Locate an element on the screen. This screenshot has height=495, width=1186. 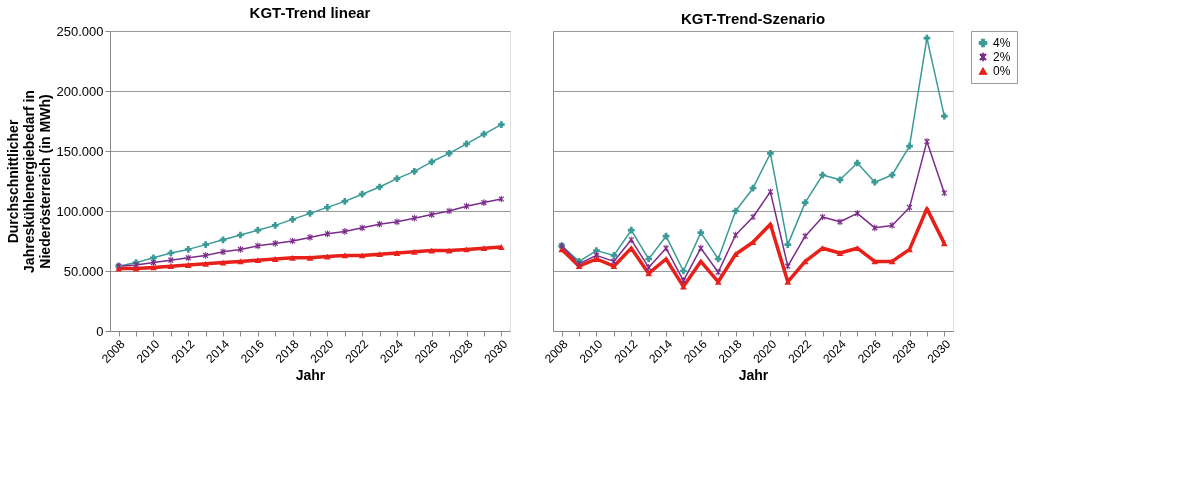
y-tick-label: 200.000 is located at coordinates (80, 91).